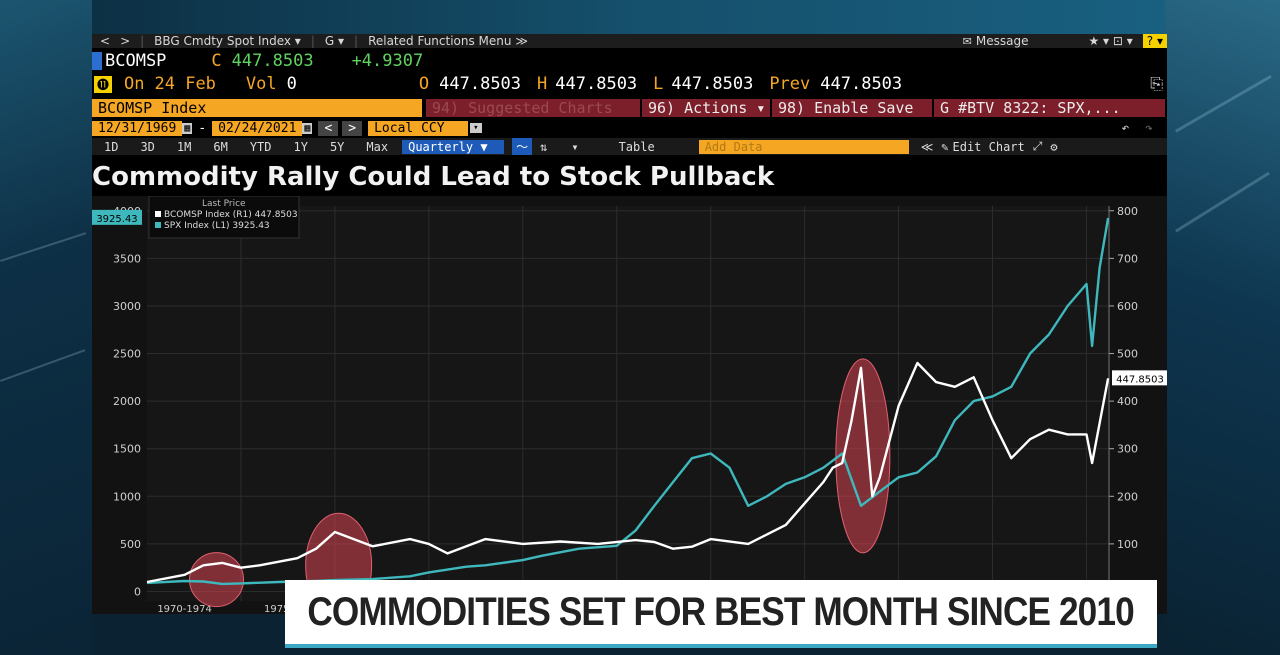 Image resolution: width=1280 pixels, height=655 pixels. I want to click on menu-related-functions: Related Functions Menu ≫, so click(448, 41).